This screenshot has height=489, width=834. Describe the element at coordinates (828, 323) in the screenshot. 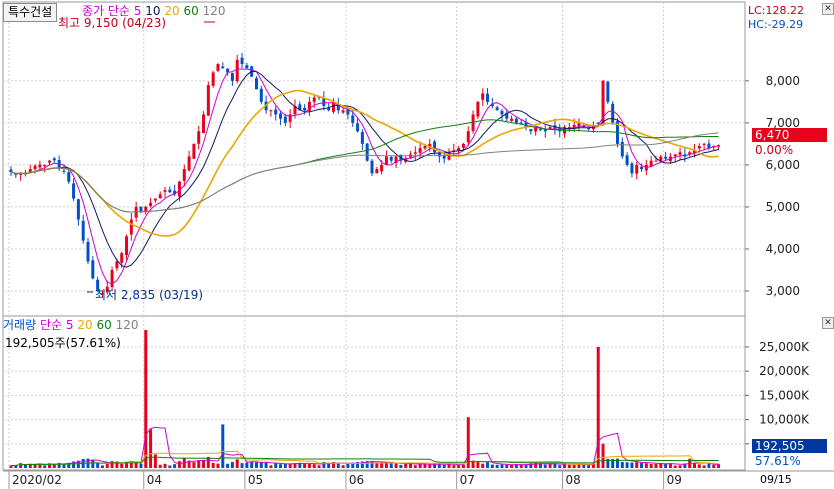

I see `volume-panel-close-icon: ✕` at that location.